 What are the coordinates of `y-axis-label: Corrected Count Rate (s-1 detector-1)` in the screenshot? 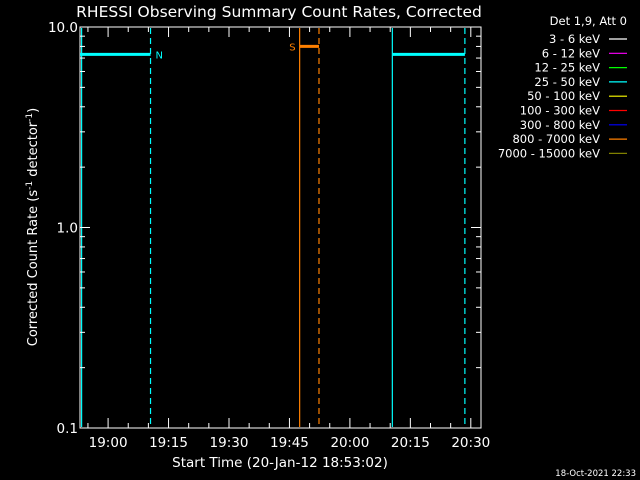 It's located at (33, 227).